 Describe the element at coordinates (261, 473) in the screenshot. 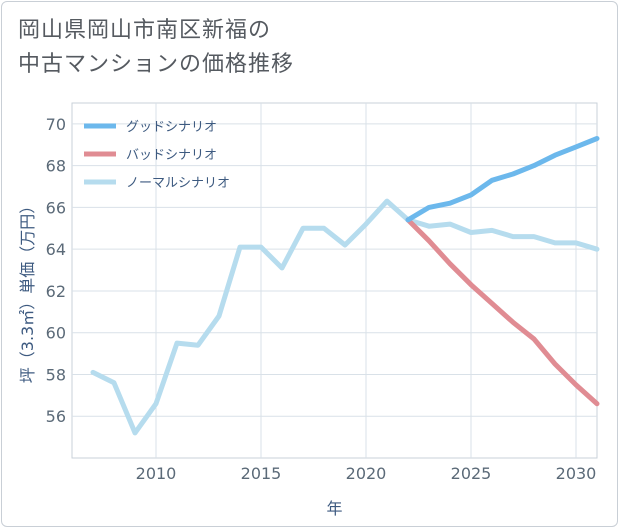

I see `x-tick-label: 2015` at that location.